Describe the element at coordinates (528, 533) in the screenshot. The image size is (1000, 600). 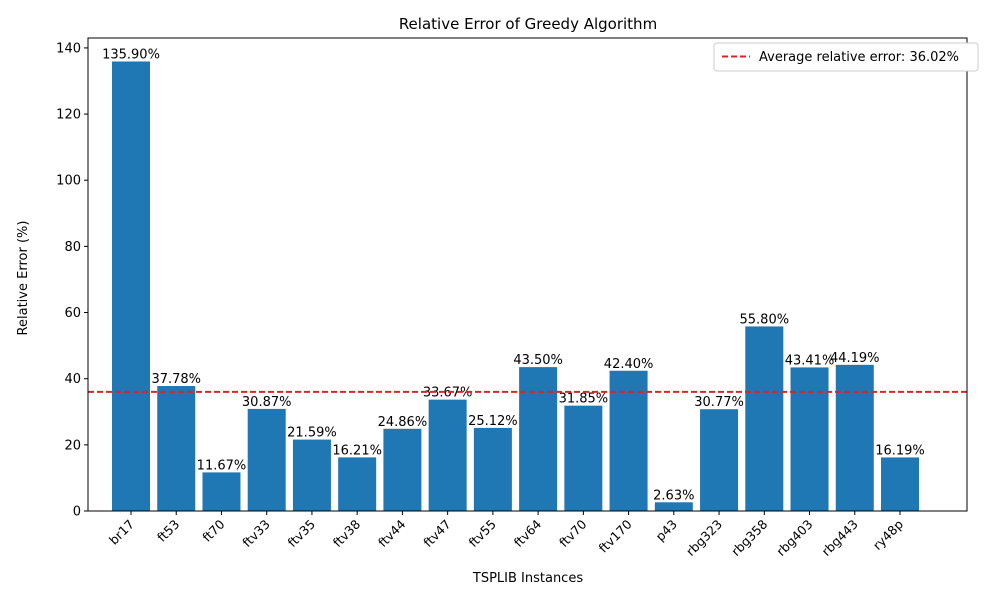
I see `x-tick-label-ftv64: ftv64` at that location.